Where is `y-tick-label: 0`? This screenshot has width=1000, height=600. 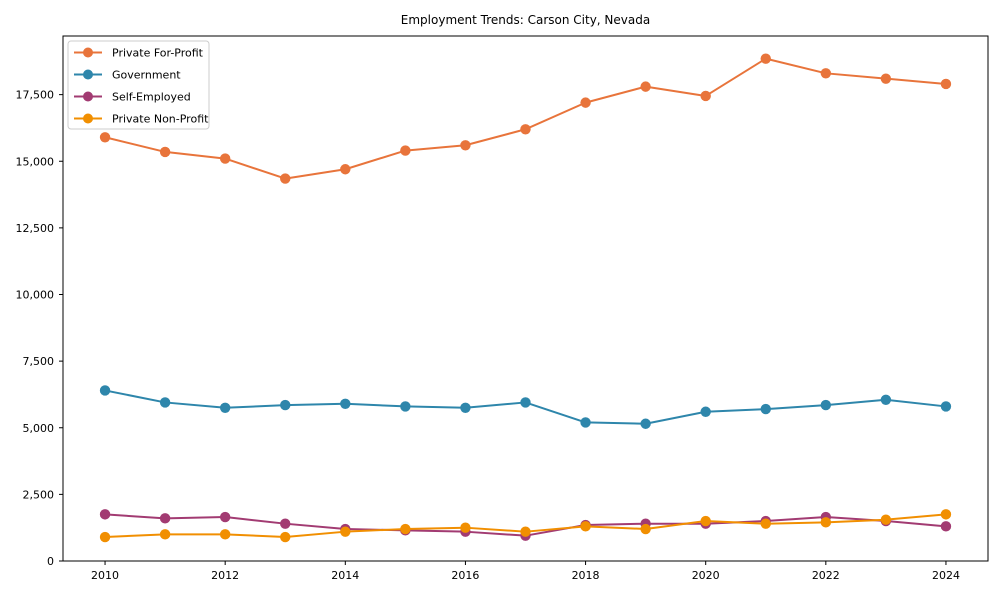
y-tick-label: 0 is located at coordinates (50, 561).